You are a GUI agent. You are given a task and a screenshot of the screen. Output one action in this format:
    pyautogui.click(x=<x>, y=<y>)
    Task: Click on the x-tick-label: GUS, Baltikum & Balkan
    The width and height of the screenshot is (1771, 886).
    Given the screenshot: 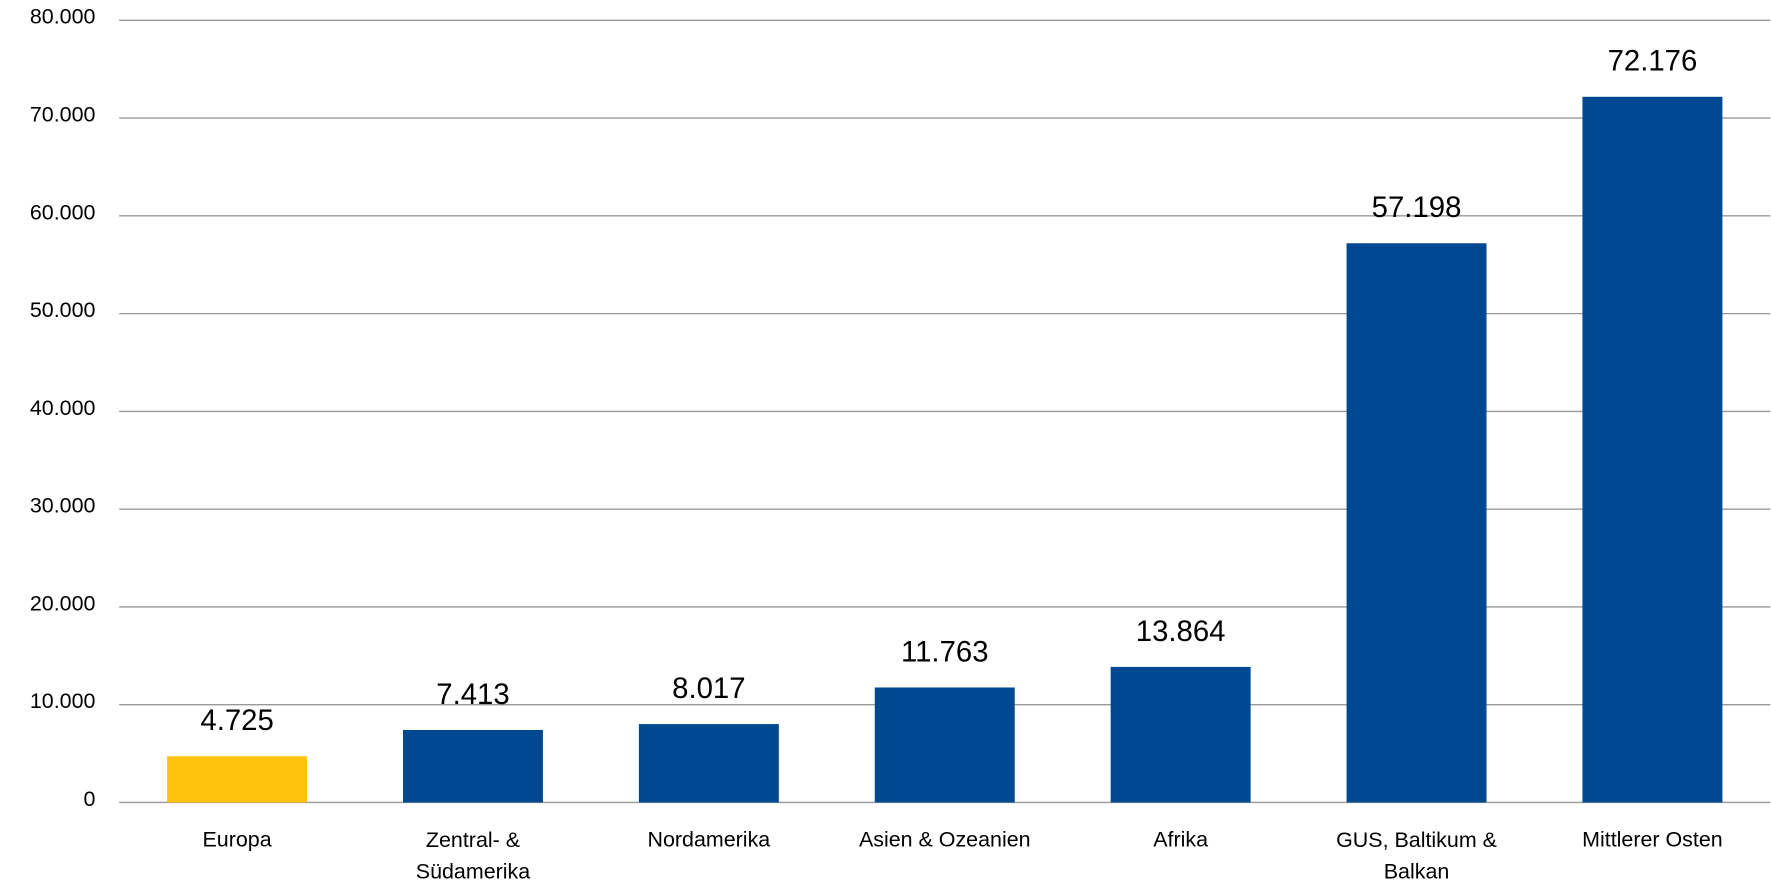 What is the action you would take?
    pyautogui.click(x=1416, y=856)
    